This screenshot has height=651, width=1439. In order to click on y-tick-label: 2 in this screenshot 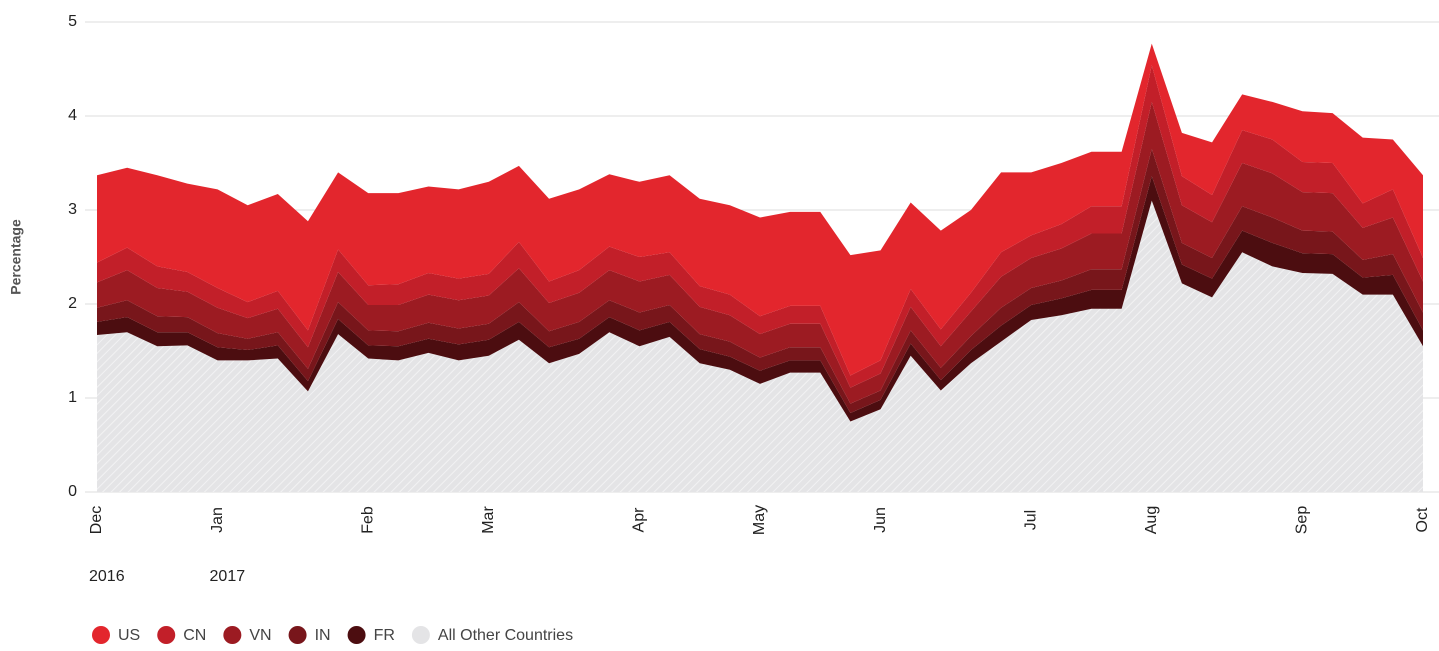, I will do `click(72, 303)`.